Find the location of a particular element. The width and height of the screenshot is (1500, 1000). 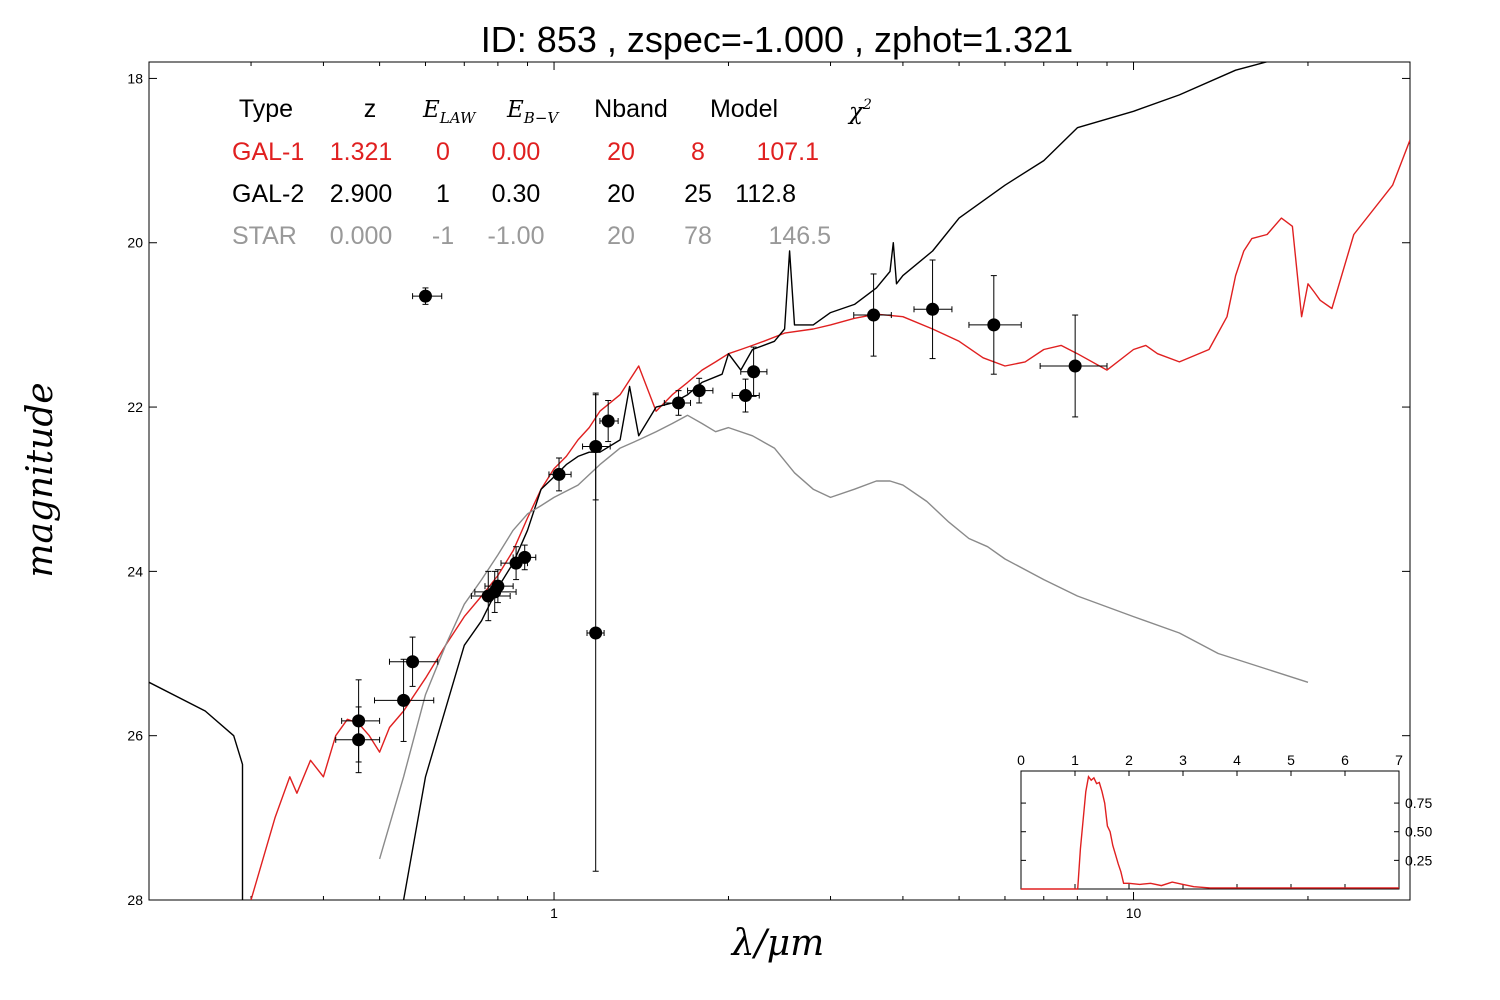

legend-cell: GAL-1 is located at coordinates (268, 152).